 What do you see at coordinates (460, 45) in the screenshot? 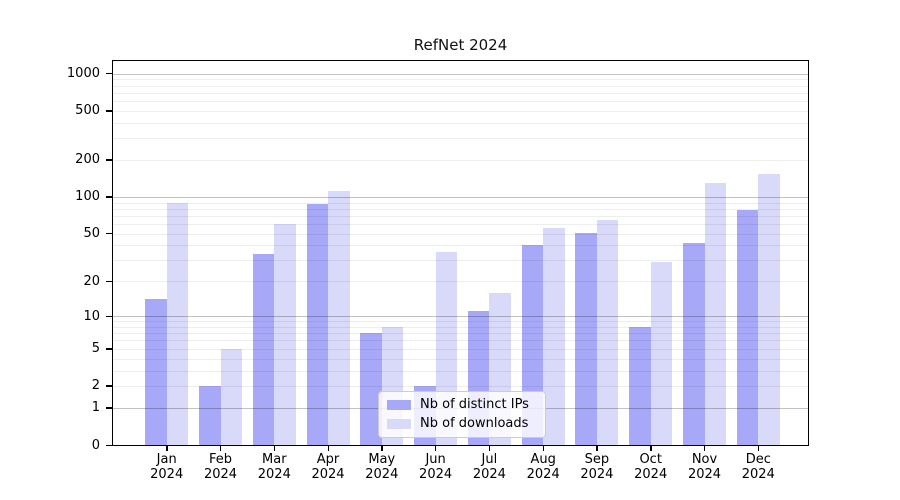
I see `chart-title: RefNet 2024` at bounding box center [460, 45].